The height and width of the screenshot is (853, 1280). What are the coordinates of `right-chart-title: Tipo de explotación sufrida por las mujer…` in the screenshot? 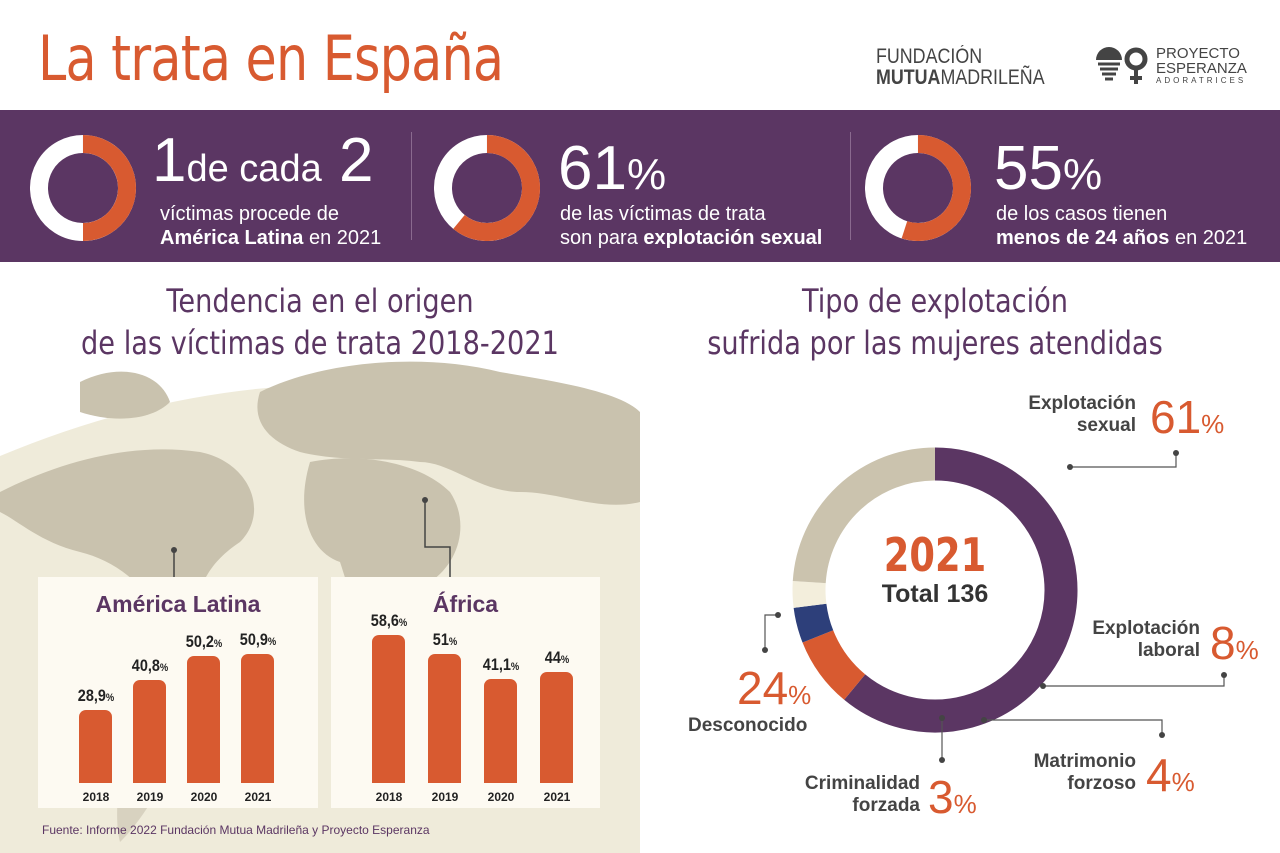 It's located at (935, 322).